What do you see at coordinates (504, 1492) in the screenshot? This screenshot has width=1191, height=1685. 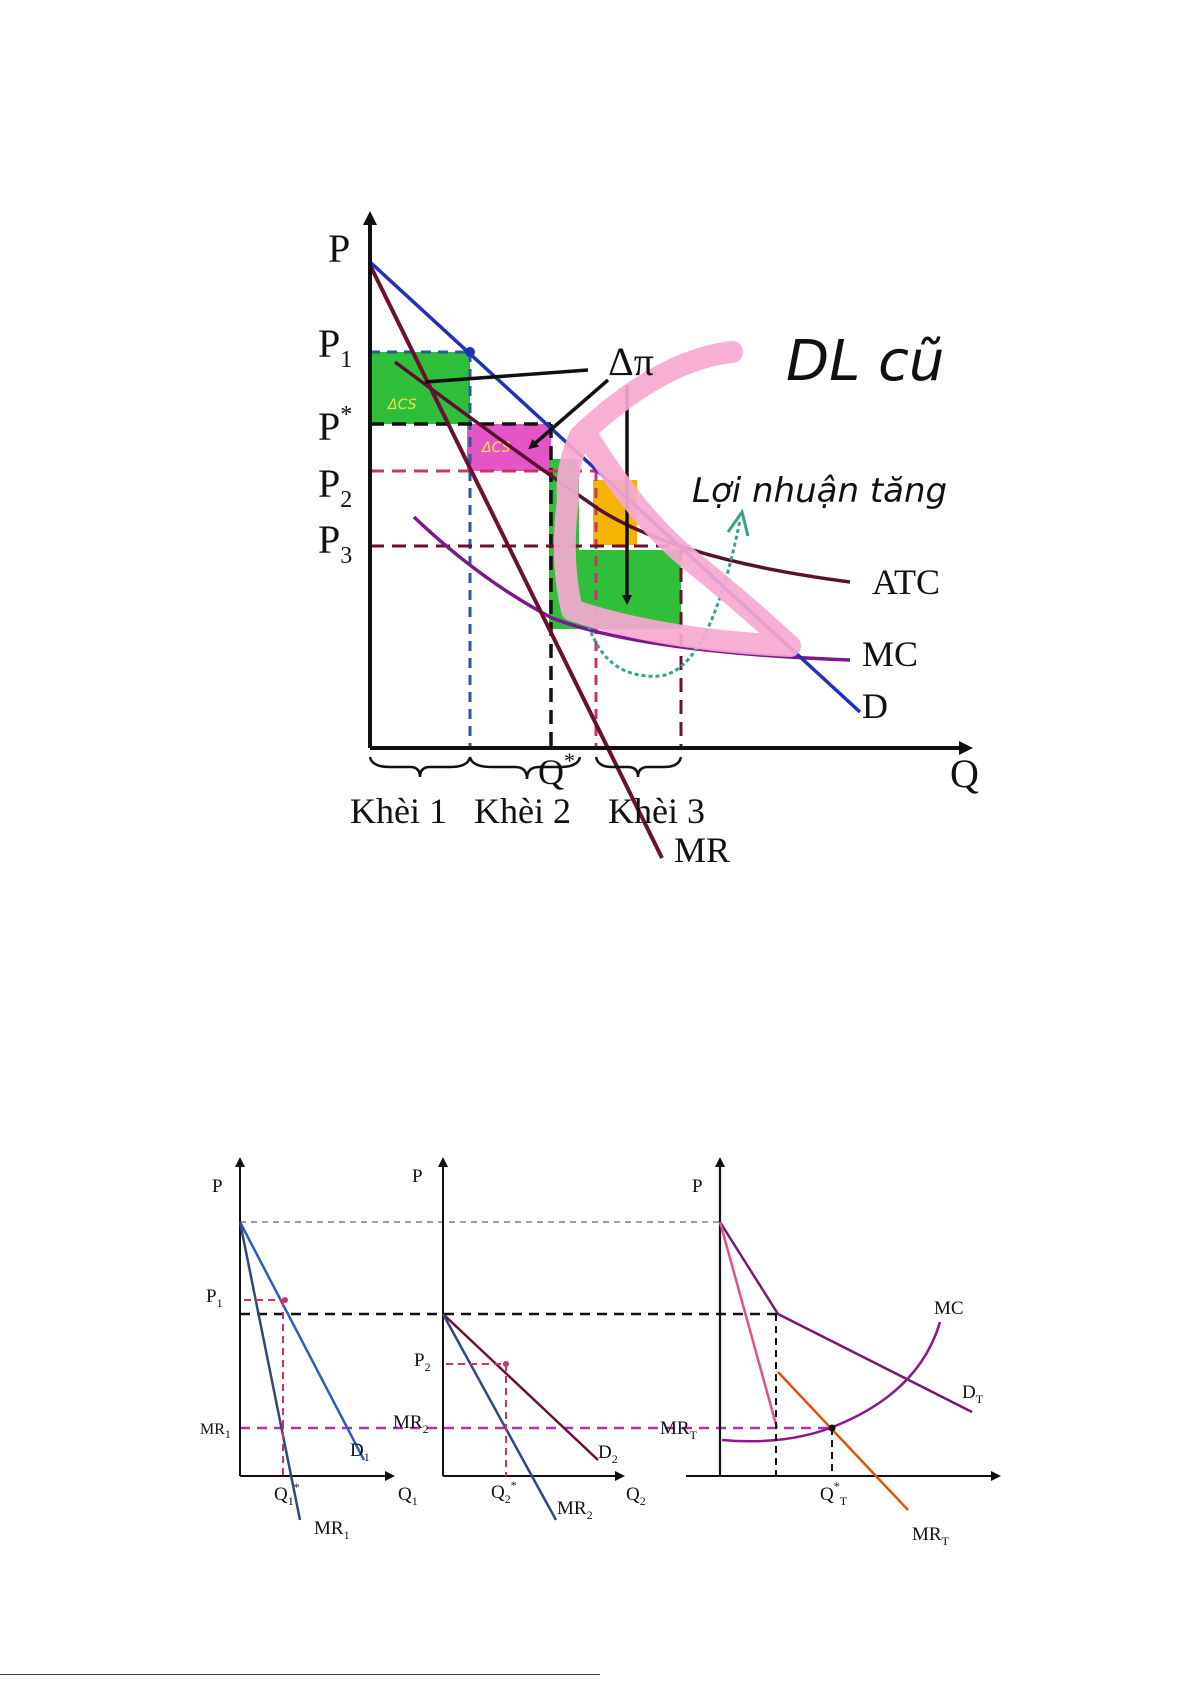 I see `panel2-q2star: Q2*` at bounding box center [504, 1492].